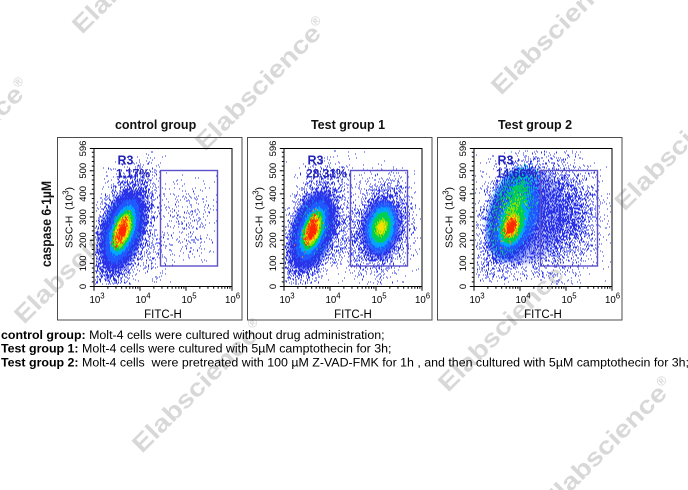 The image size is (688, 490). What do you see at coordinates (348, 125) in the screenshot?
I see `svg-text: Test group 1` at bounding box center [348, 125].